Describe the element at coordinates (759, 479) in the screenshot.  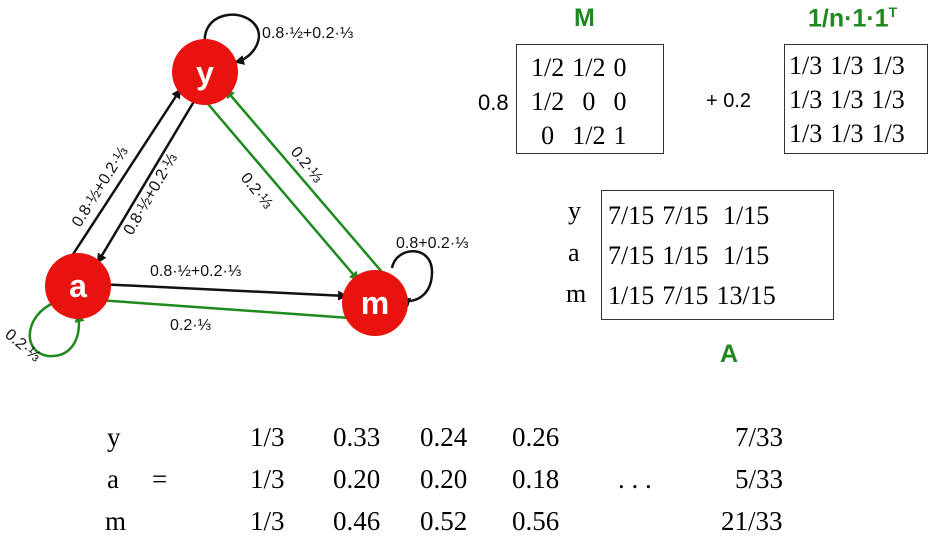
I see `iter-final: 5/33` at that location.